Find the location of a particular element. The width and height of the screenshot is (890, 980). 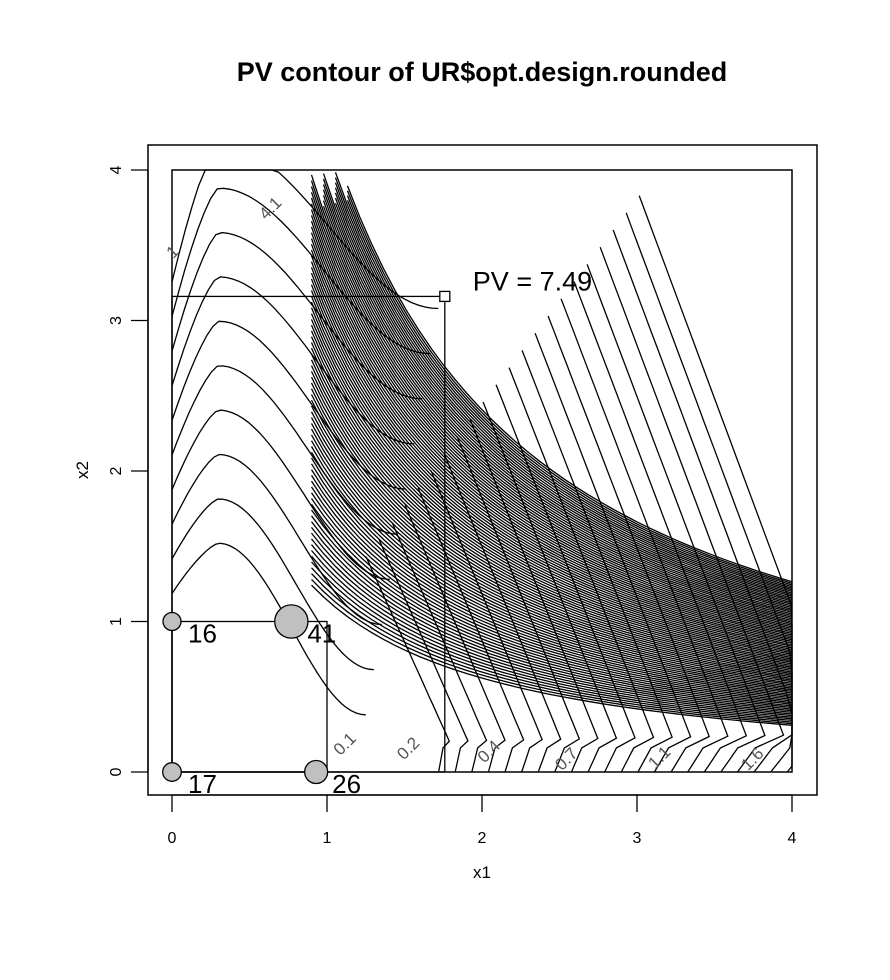

x-tick-label: 0 is located at coordinates (172, 838).